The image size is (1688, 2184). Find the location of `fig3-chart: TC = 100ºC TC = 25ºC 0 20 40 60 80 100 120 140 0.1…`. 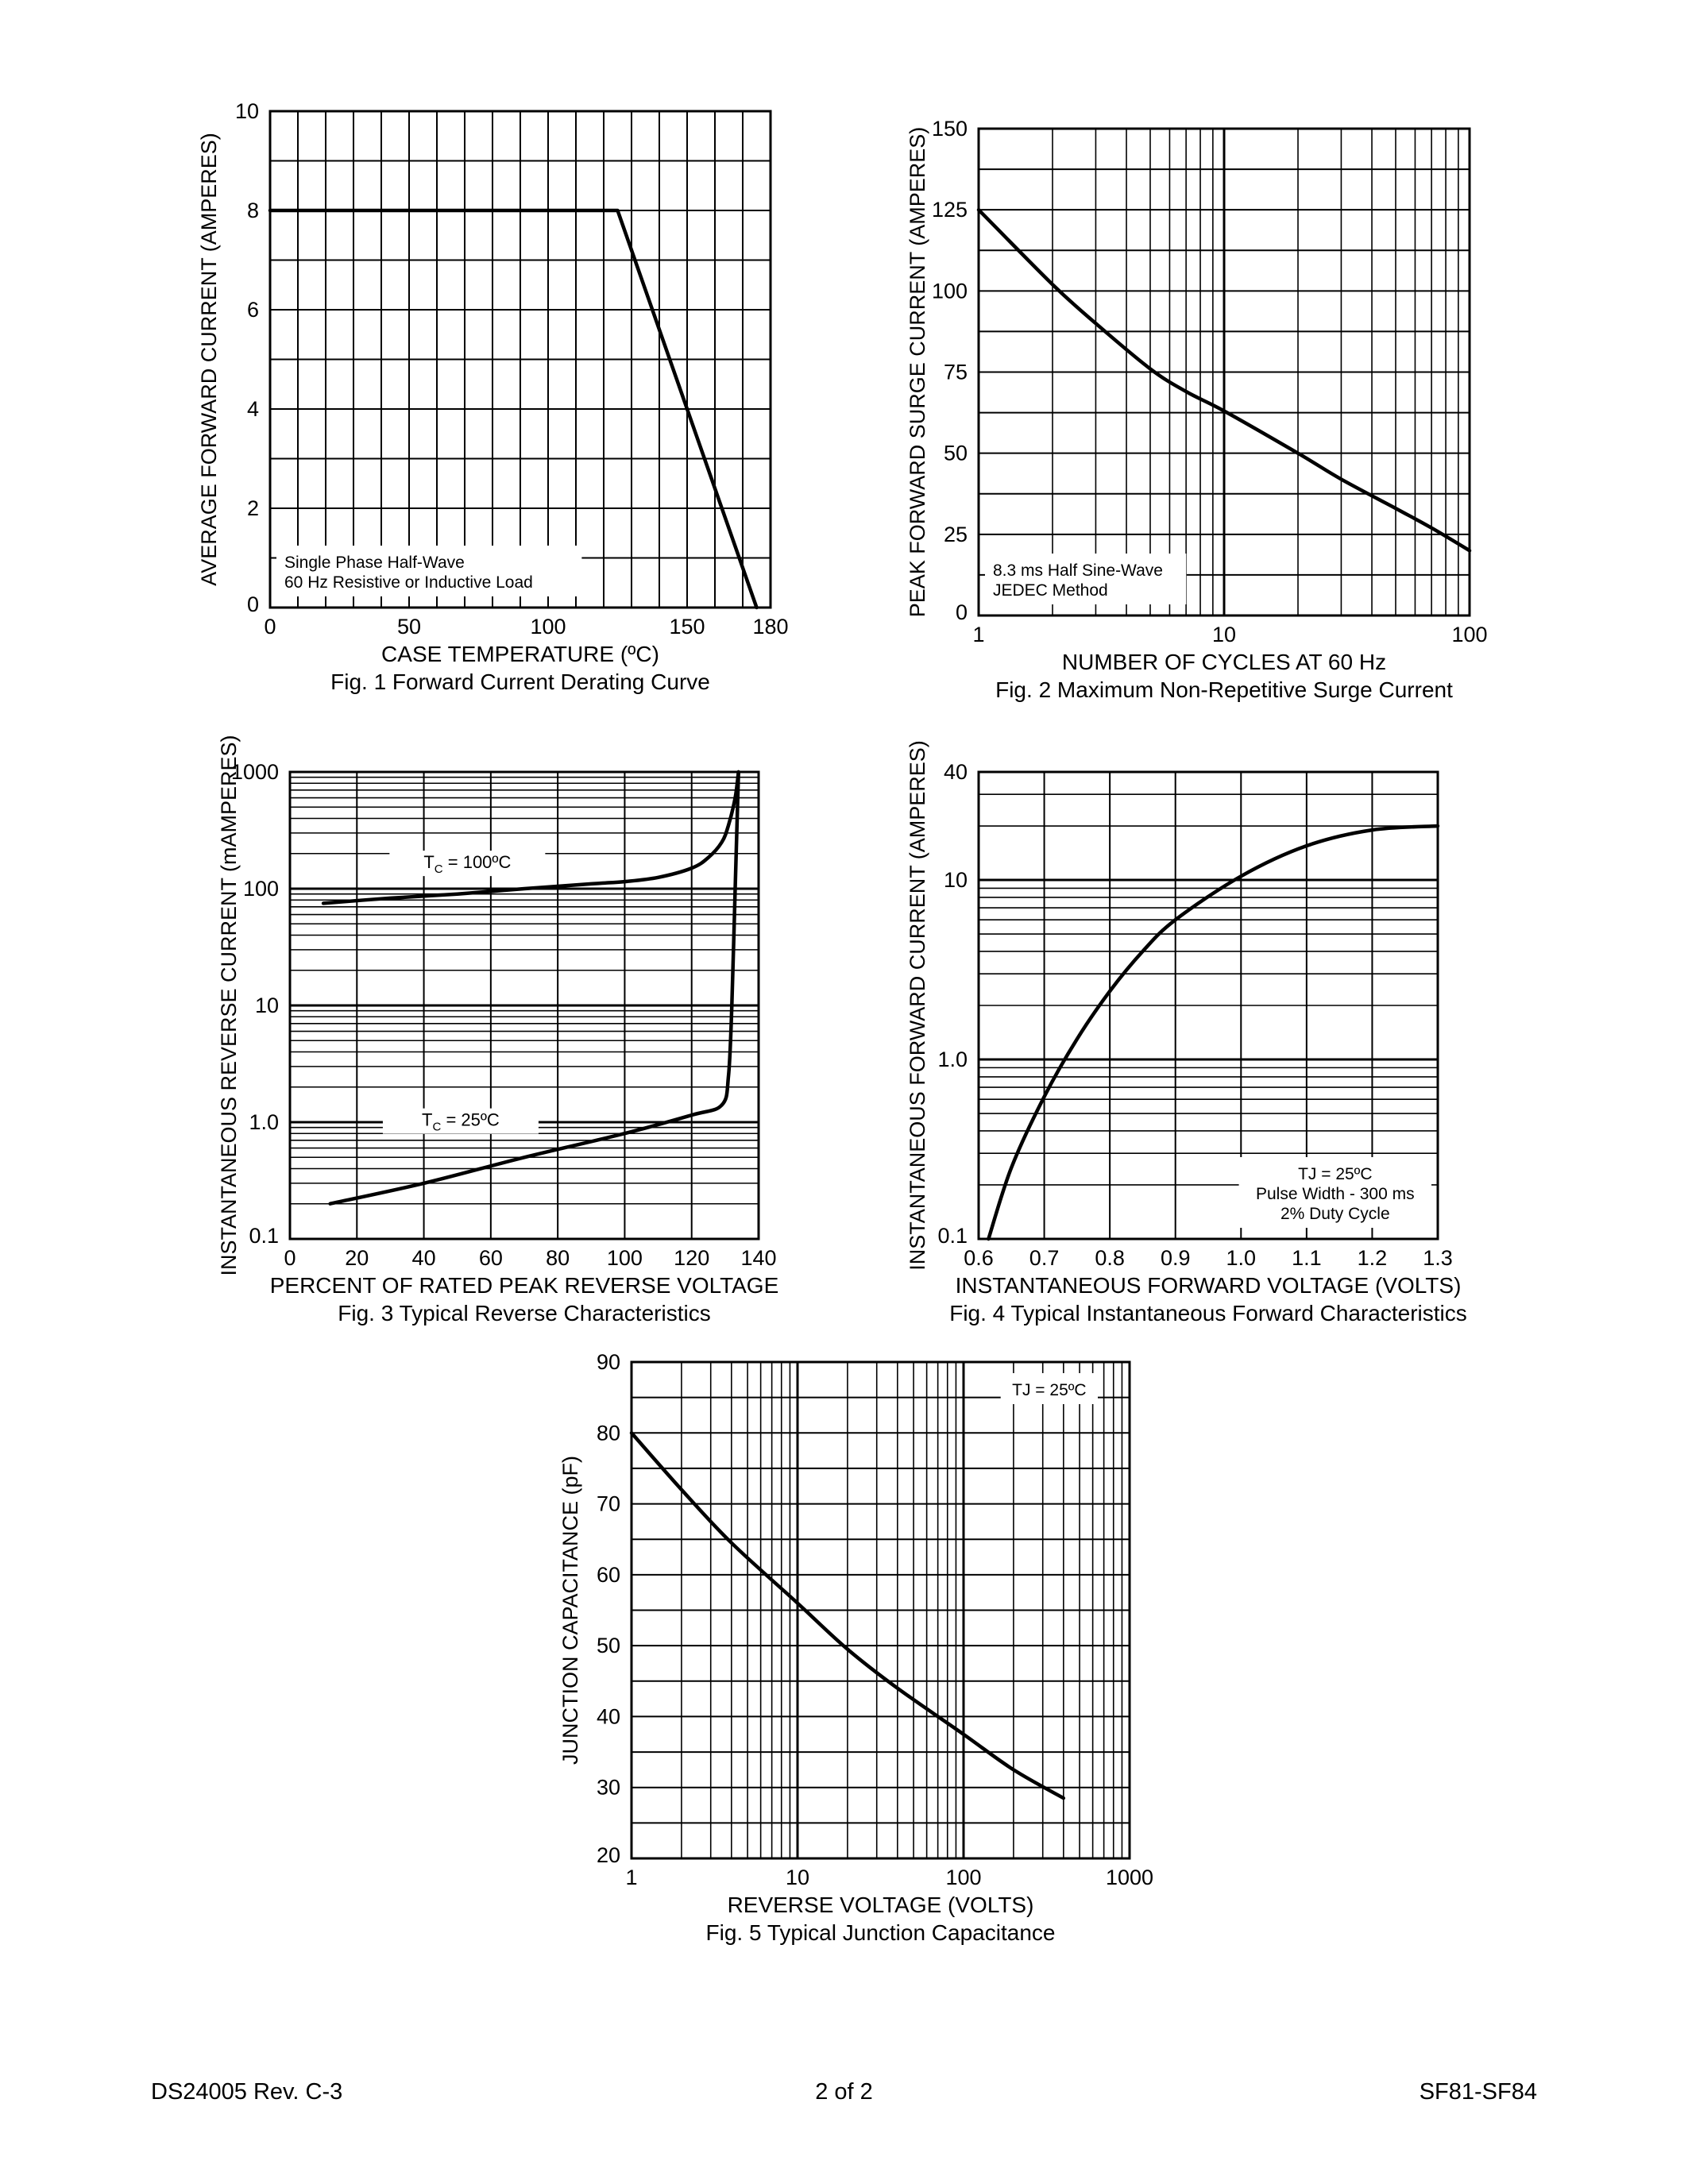

fig3-chart: TC = 100ºC TC = 25ºC 0 20 40 60 80 100 120 140 0.1… is located at coordinates (498, 1030).